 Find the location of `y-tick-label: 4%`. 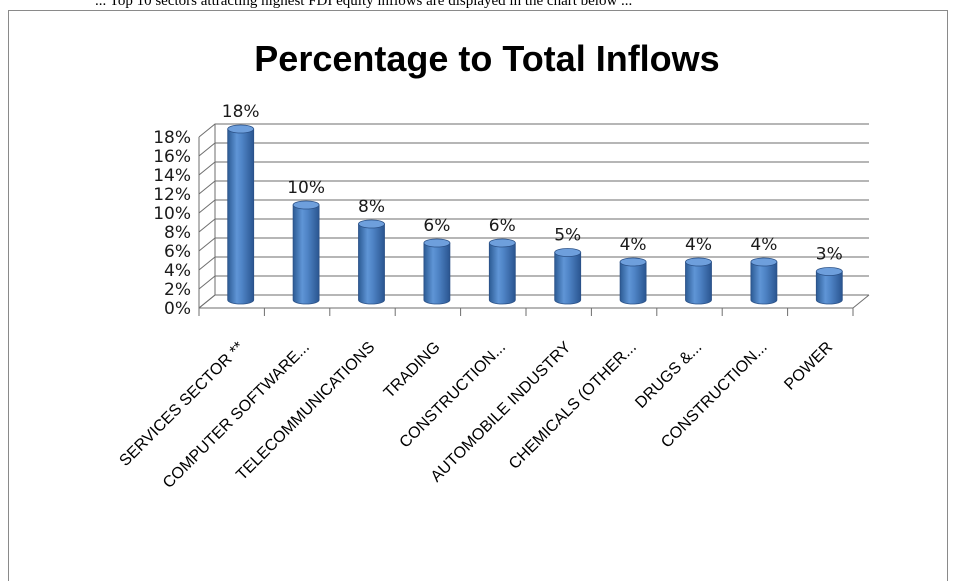

y-tick-label: 4% is located at coordinates (177, 271).